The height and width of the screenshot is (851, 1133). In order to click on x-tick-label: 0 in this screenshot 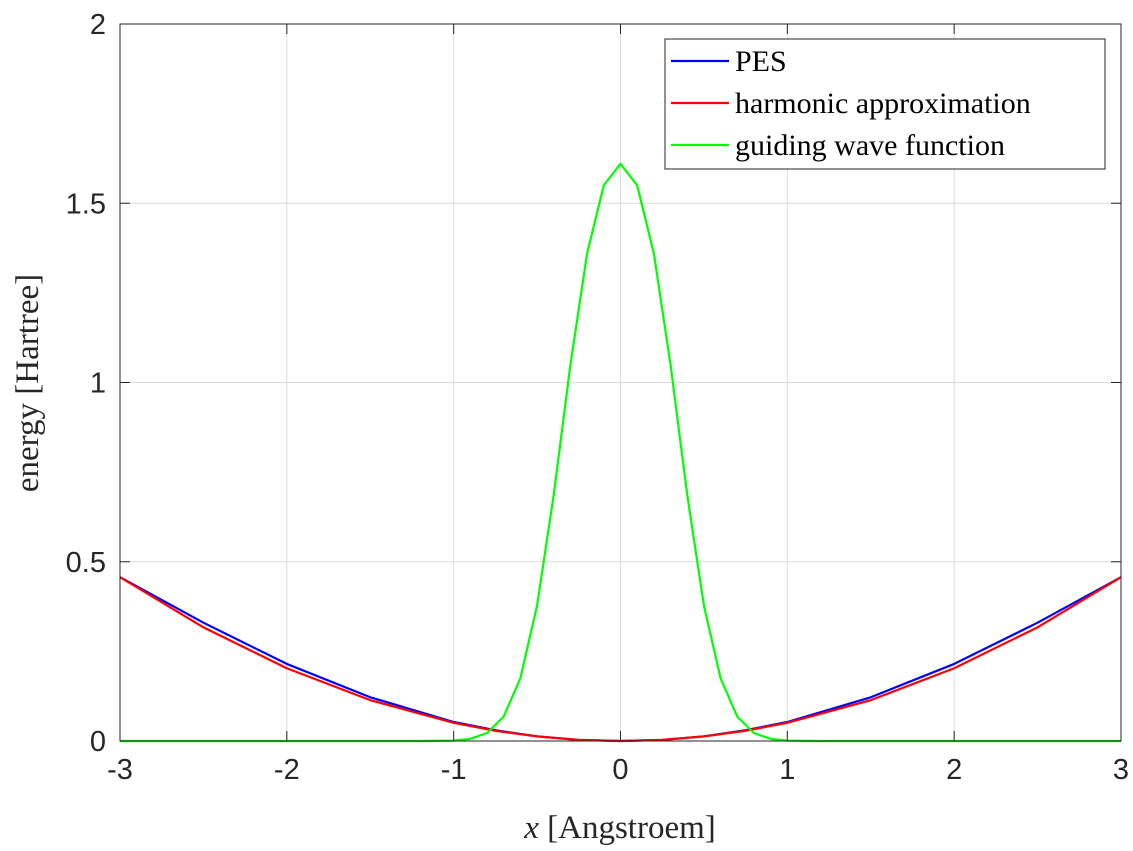, I will do `click(620, 770)`.